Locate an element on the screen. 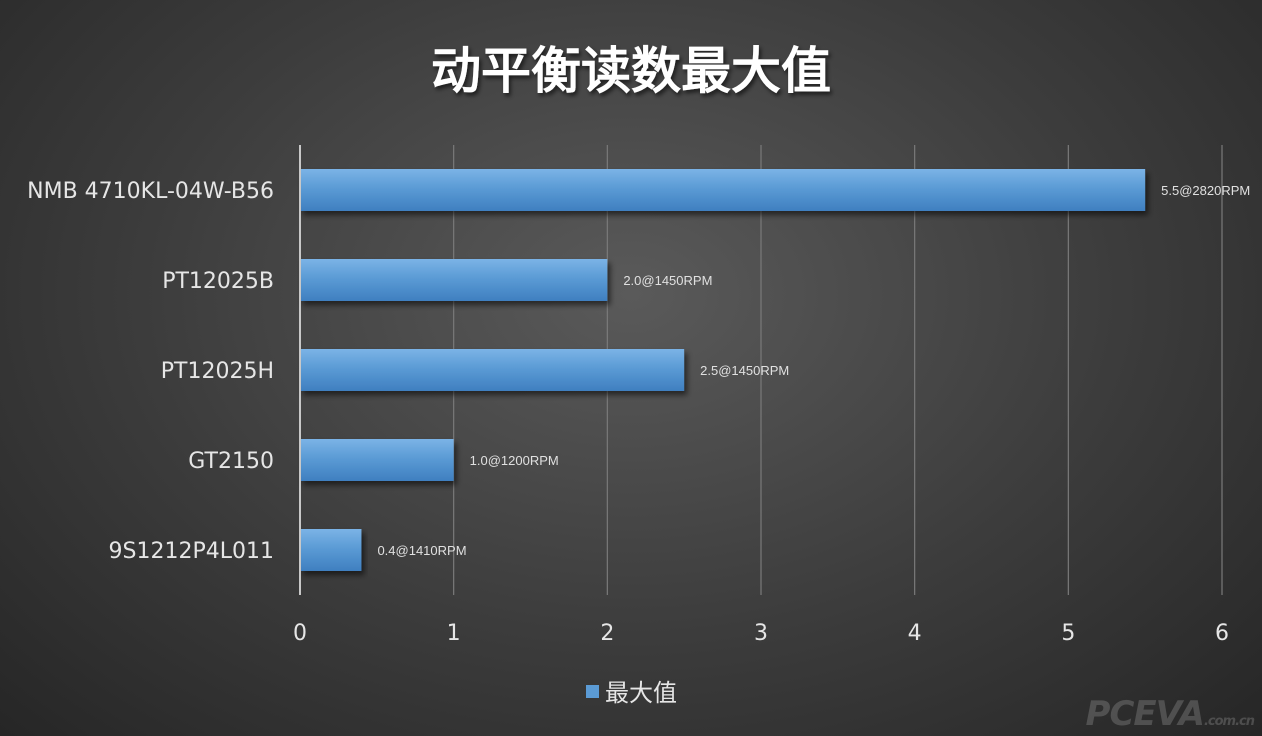 The image size is (1262, 736). category-label: 9S1212P4L011 is located at coordinates (191, 551).